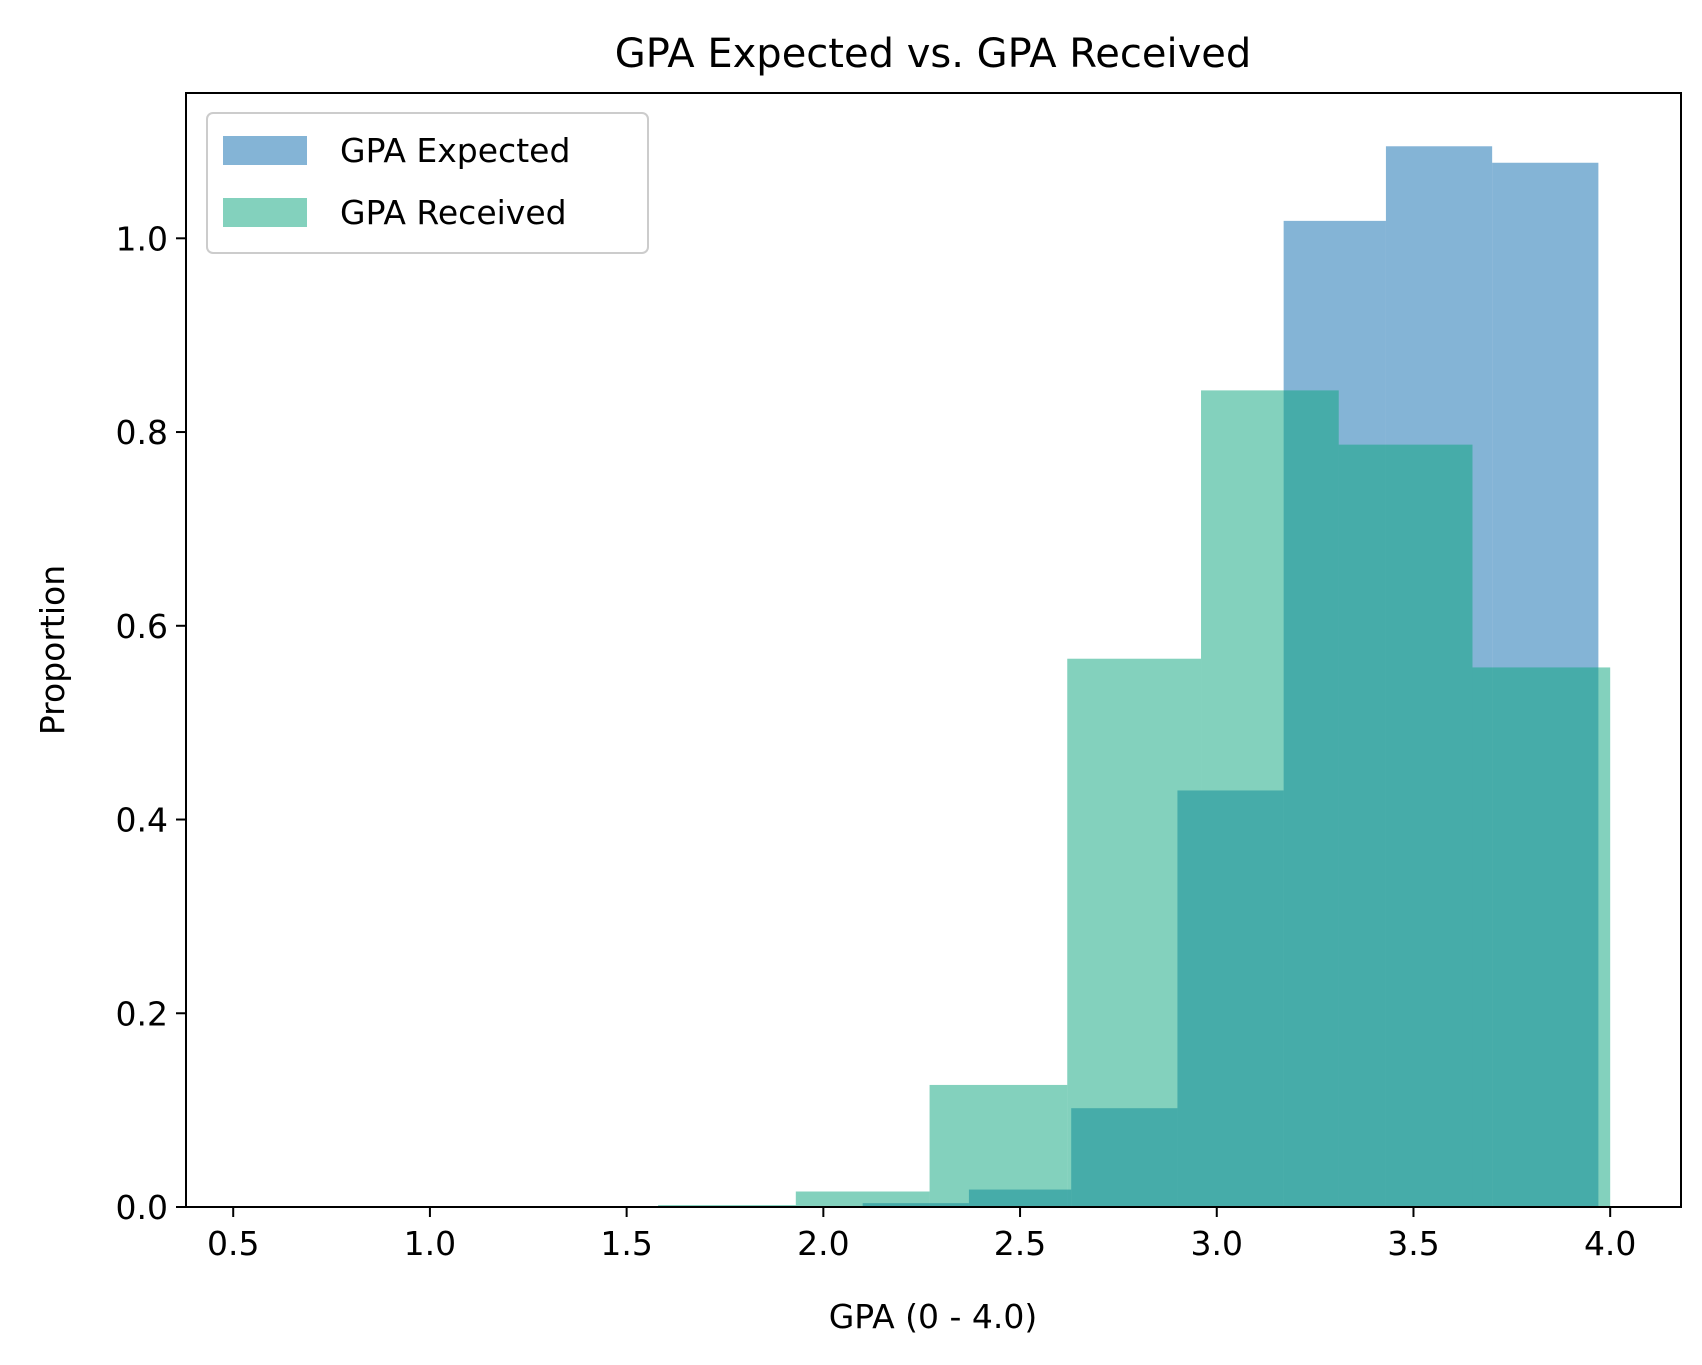 This screenshot has height=1365, width=1702. Describe the element at coordinates (933, 54) in the screenshot. I see `chart-title: GPA Expected vs. GPA Received` at that location.